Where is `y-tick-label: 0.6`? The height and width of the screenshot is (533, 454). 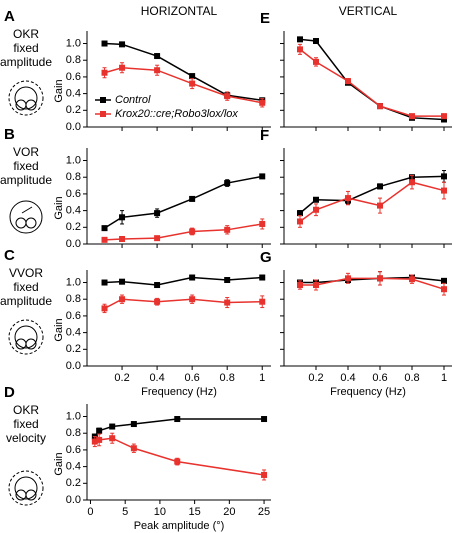
y-tick-label: 0.6 is located at coordinates (73, 77).